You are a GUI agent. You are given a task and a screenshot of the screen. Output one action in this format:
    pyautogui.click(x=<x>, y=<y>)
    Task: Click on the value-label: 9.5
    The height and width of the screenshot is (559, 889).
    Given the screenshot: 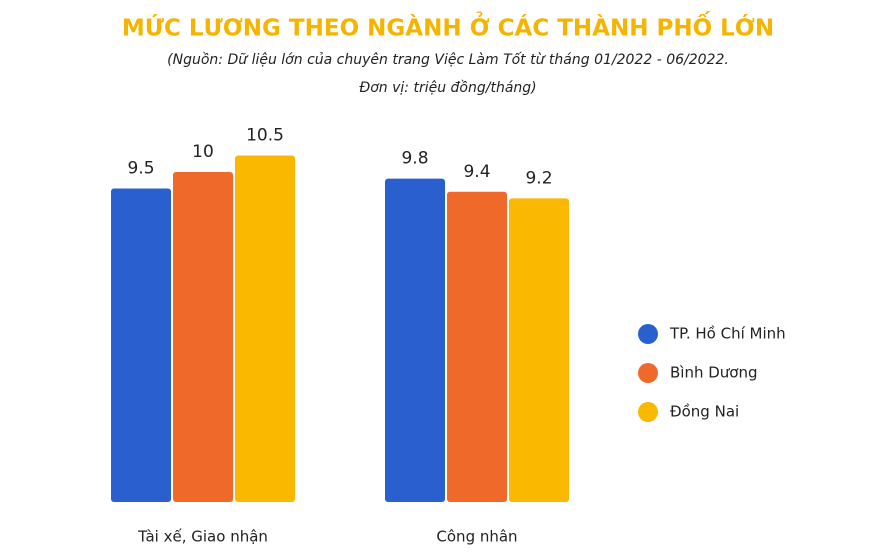 What is the action you would take?
    pyautogui.click(x=140, y=169)
    